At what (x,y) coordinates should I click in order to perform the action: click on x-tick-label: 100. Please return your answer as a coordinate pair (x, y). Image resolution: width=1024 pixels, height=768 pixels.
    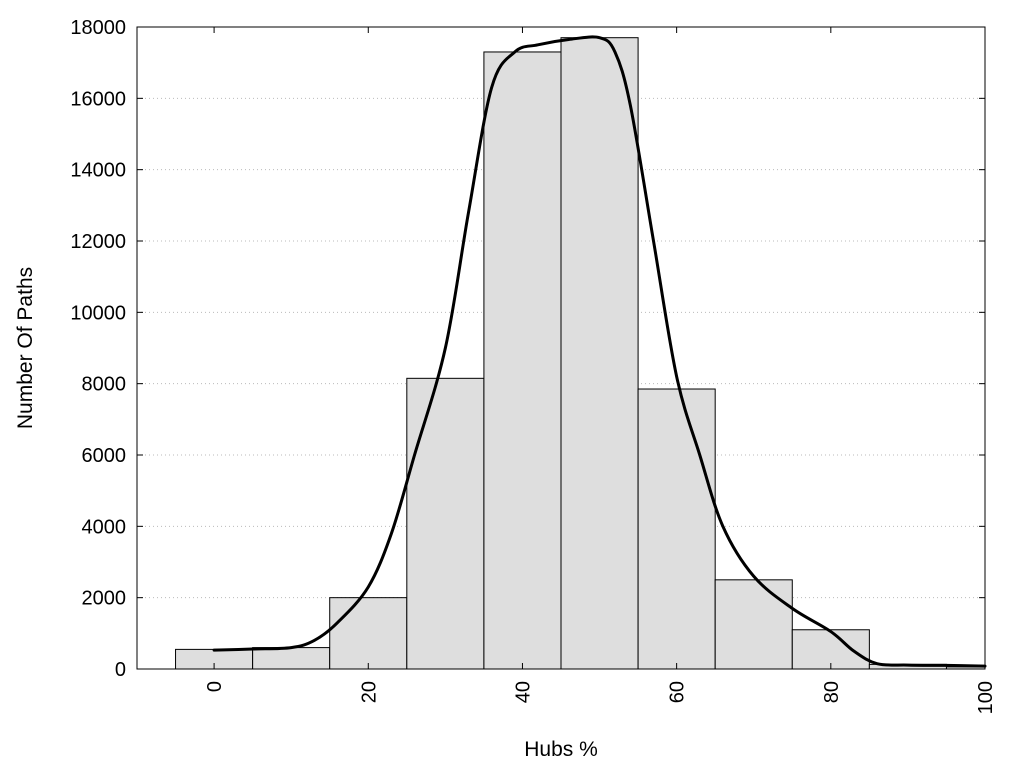
    Looking at the image, I should click on (986, 697).